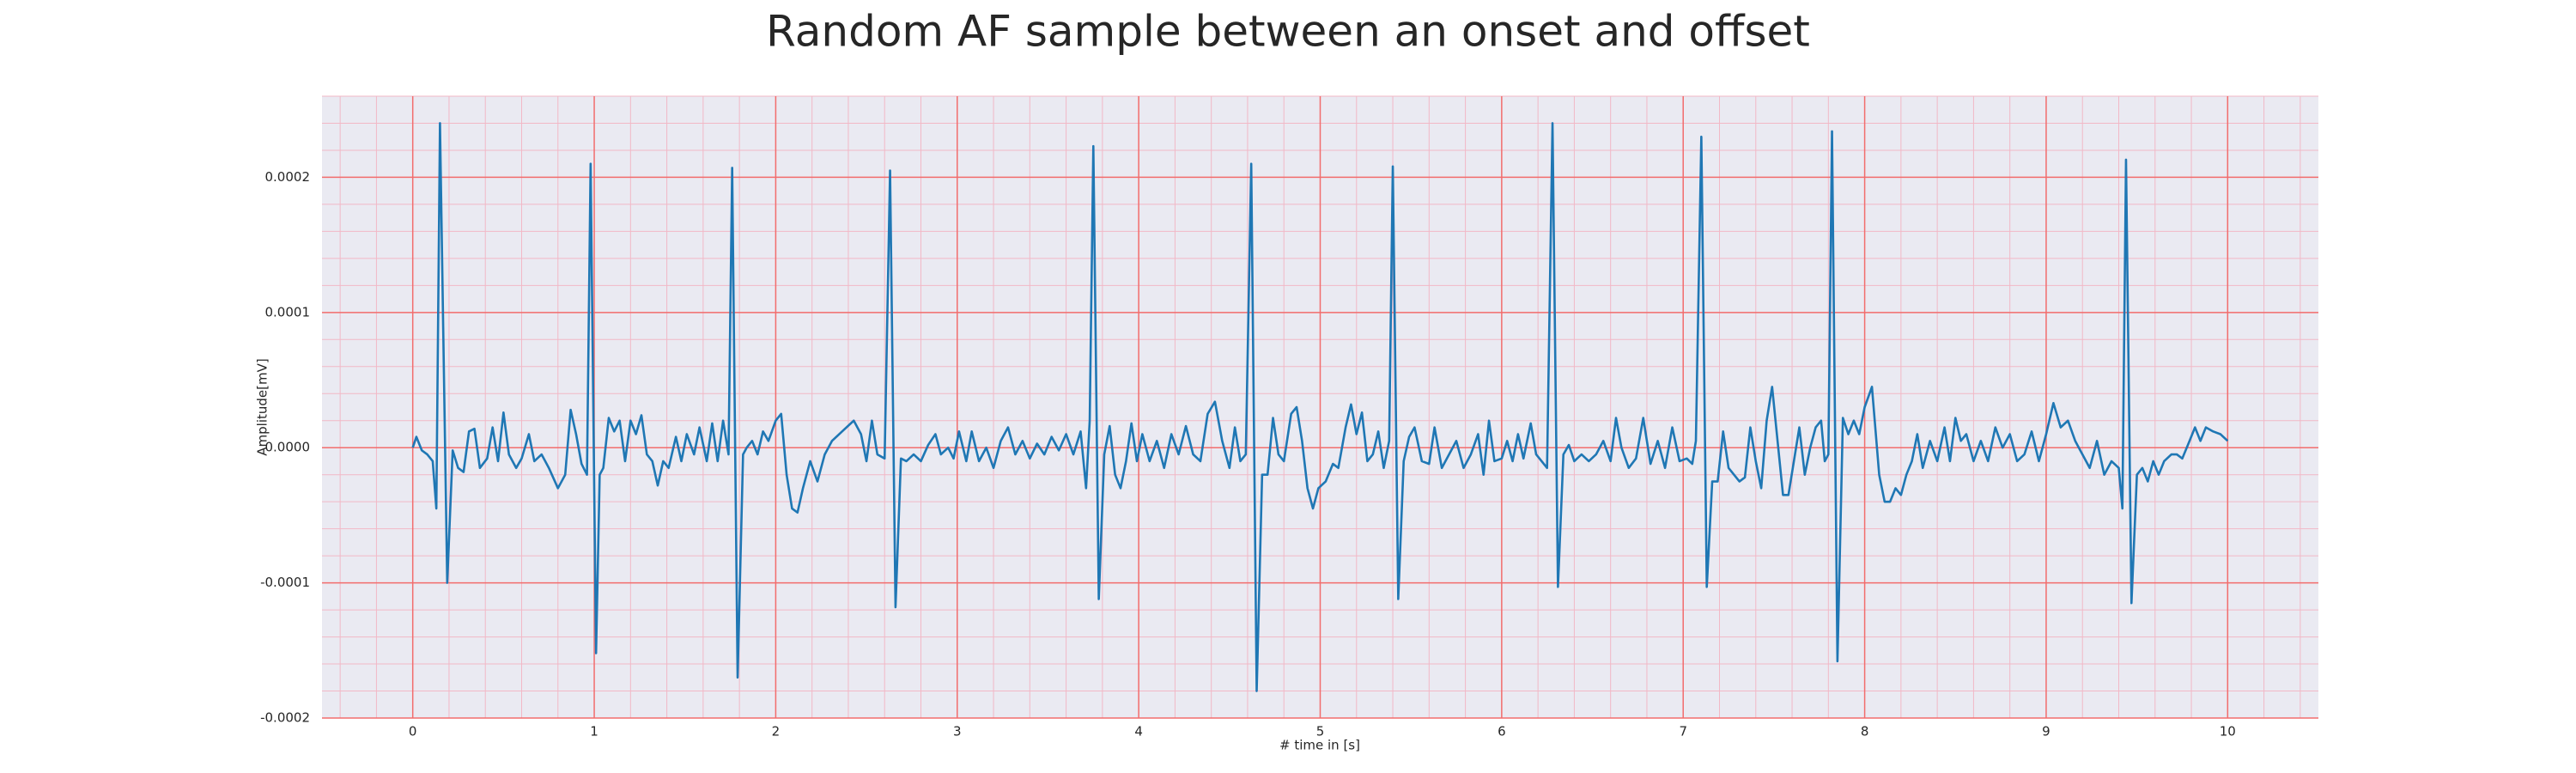 The height and width of the screenshot is (773, 2576). What do you see at coordinates (262, 406) in the screenshot?
I see `y-axis-label: Amplitude[mV]` at bounding box center [262, 406].